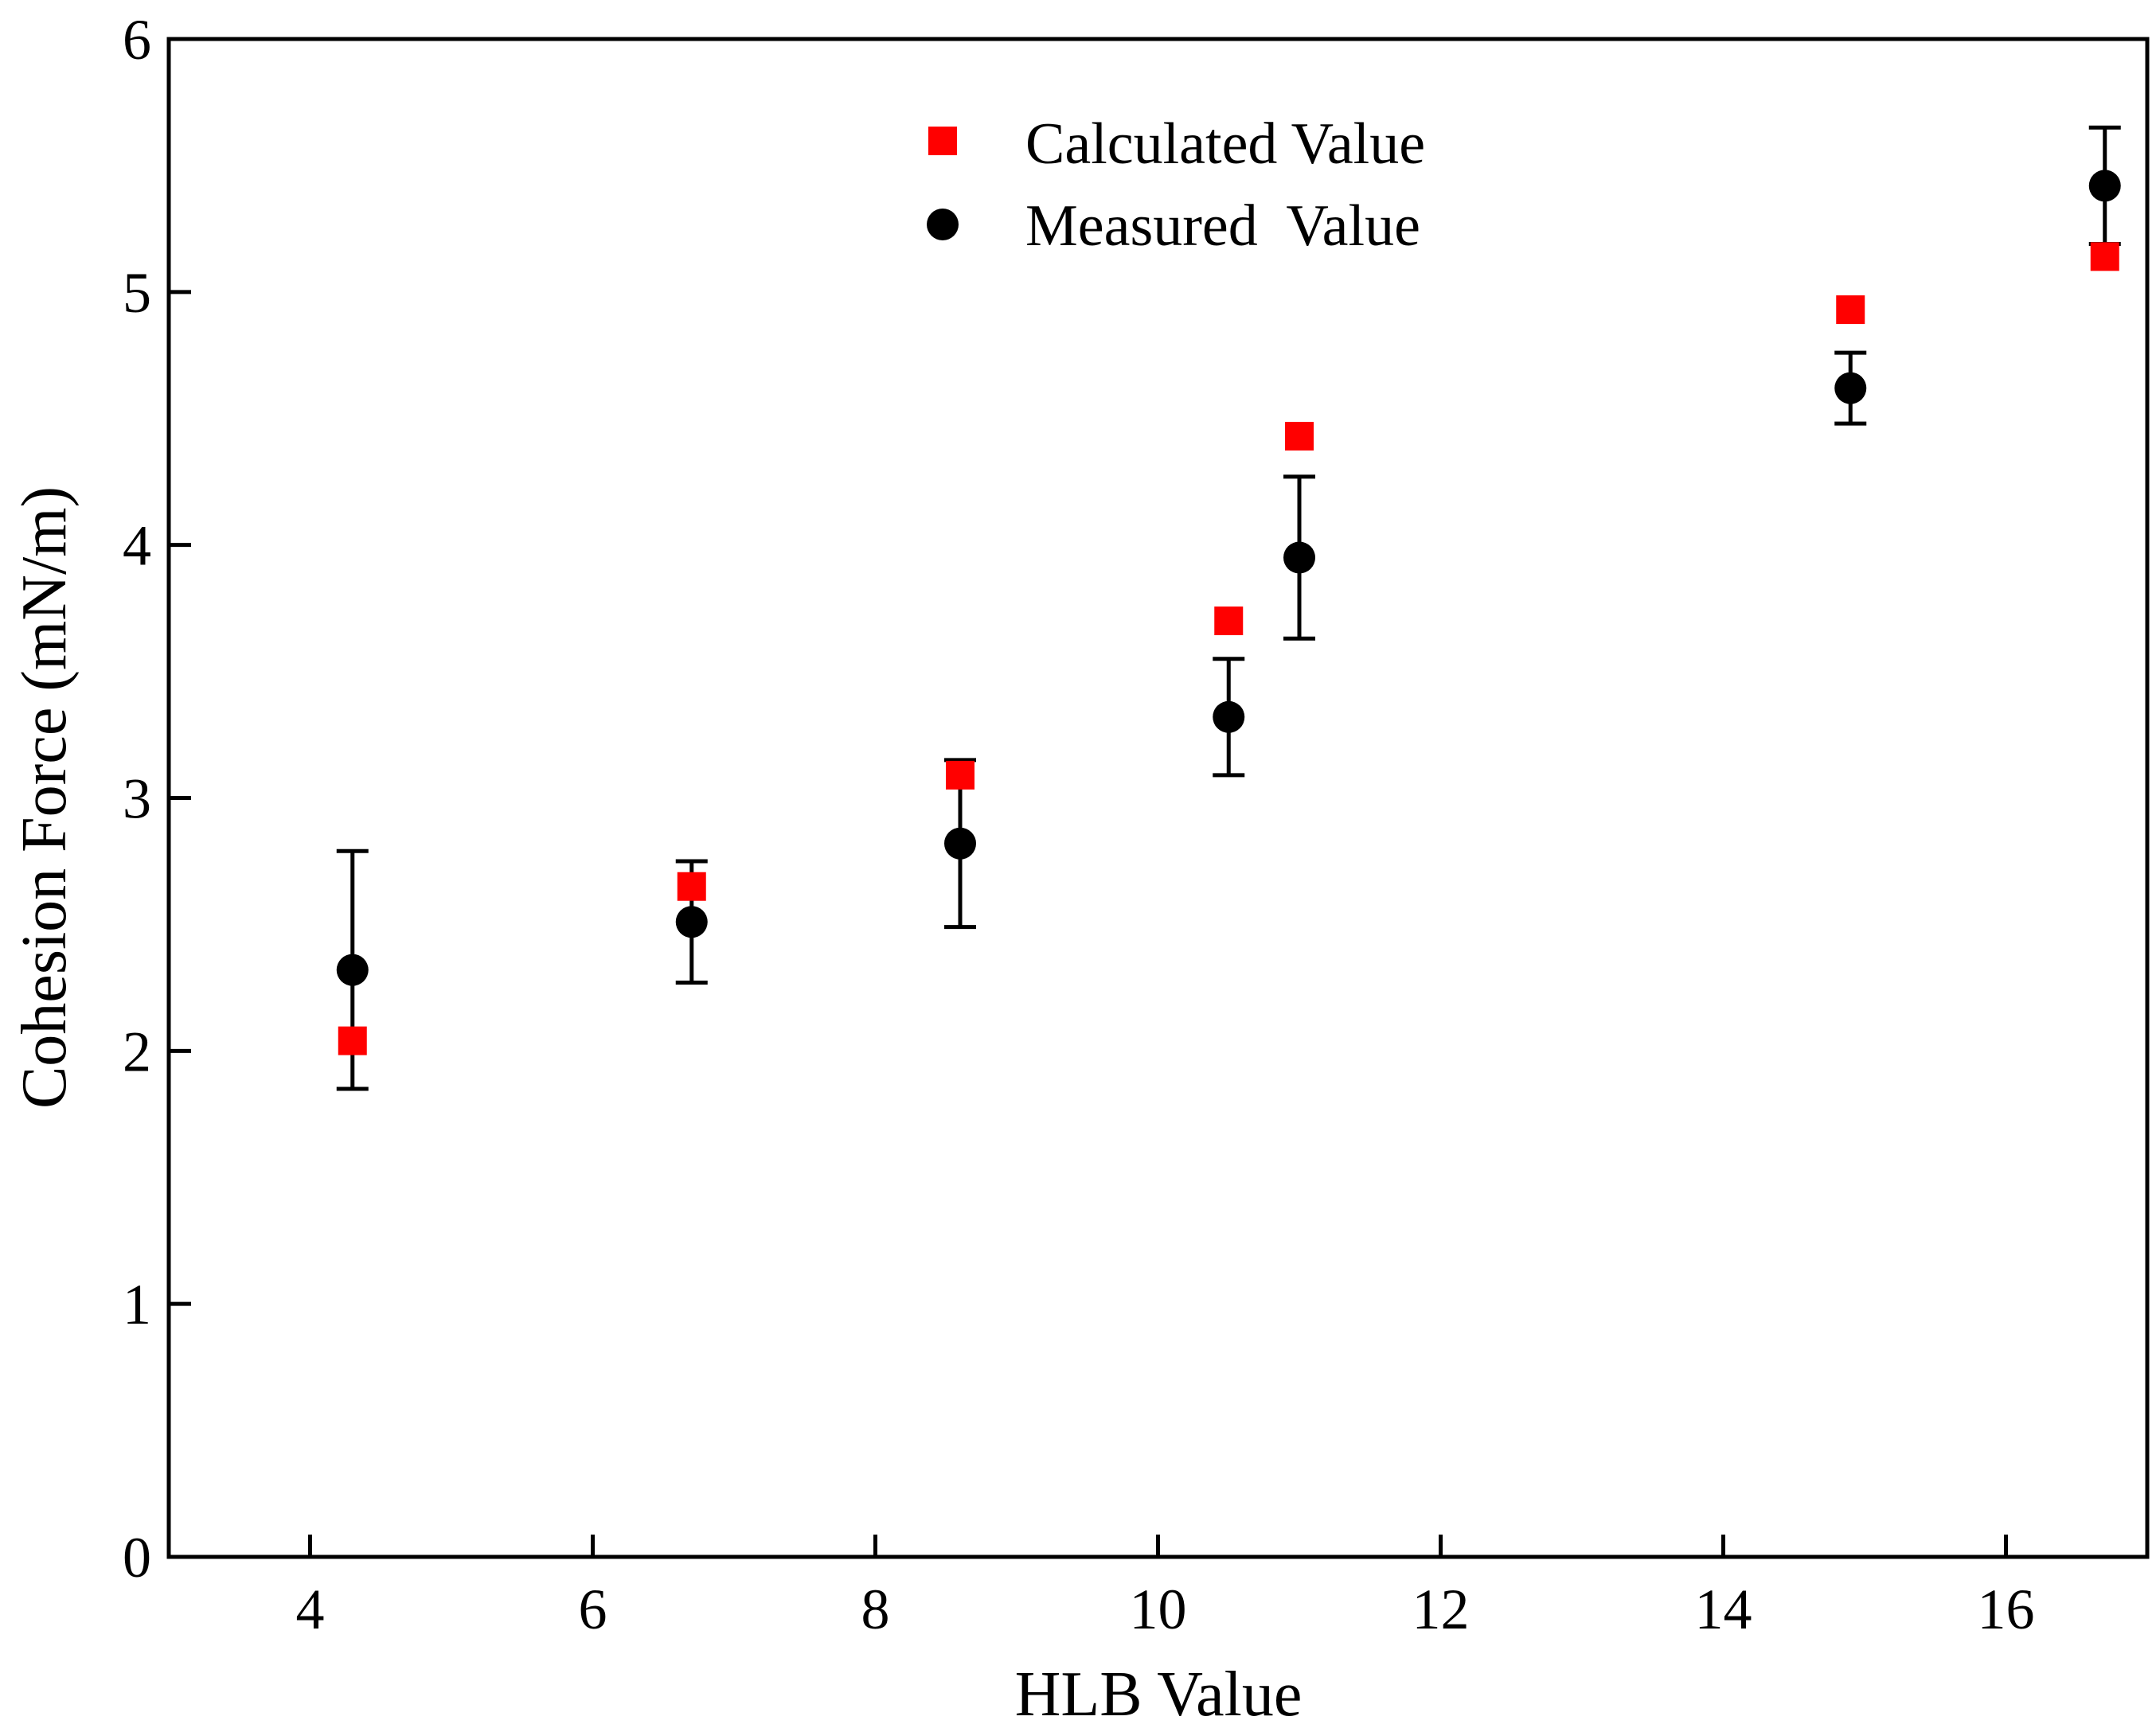  I want to click on y-tick-label: 4, so click(137, 546).